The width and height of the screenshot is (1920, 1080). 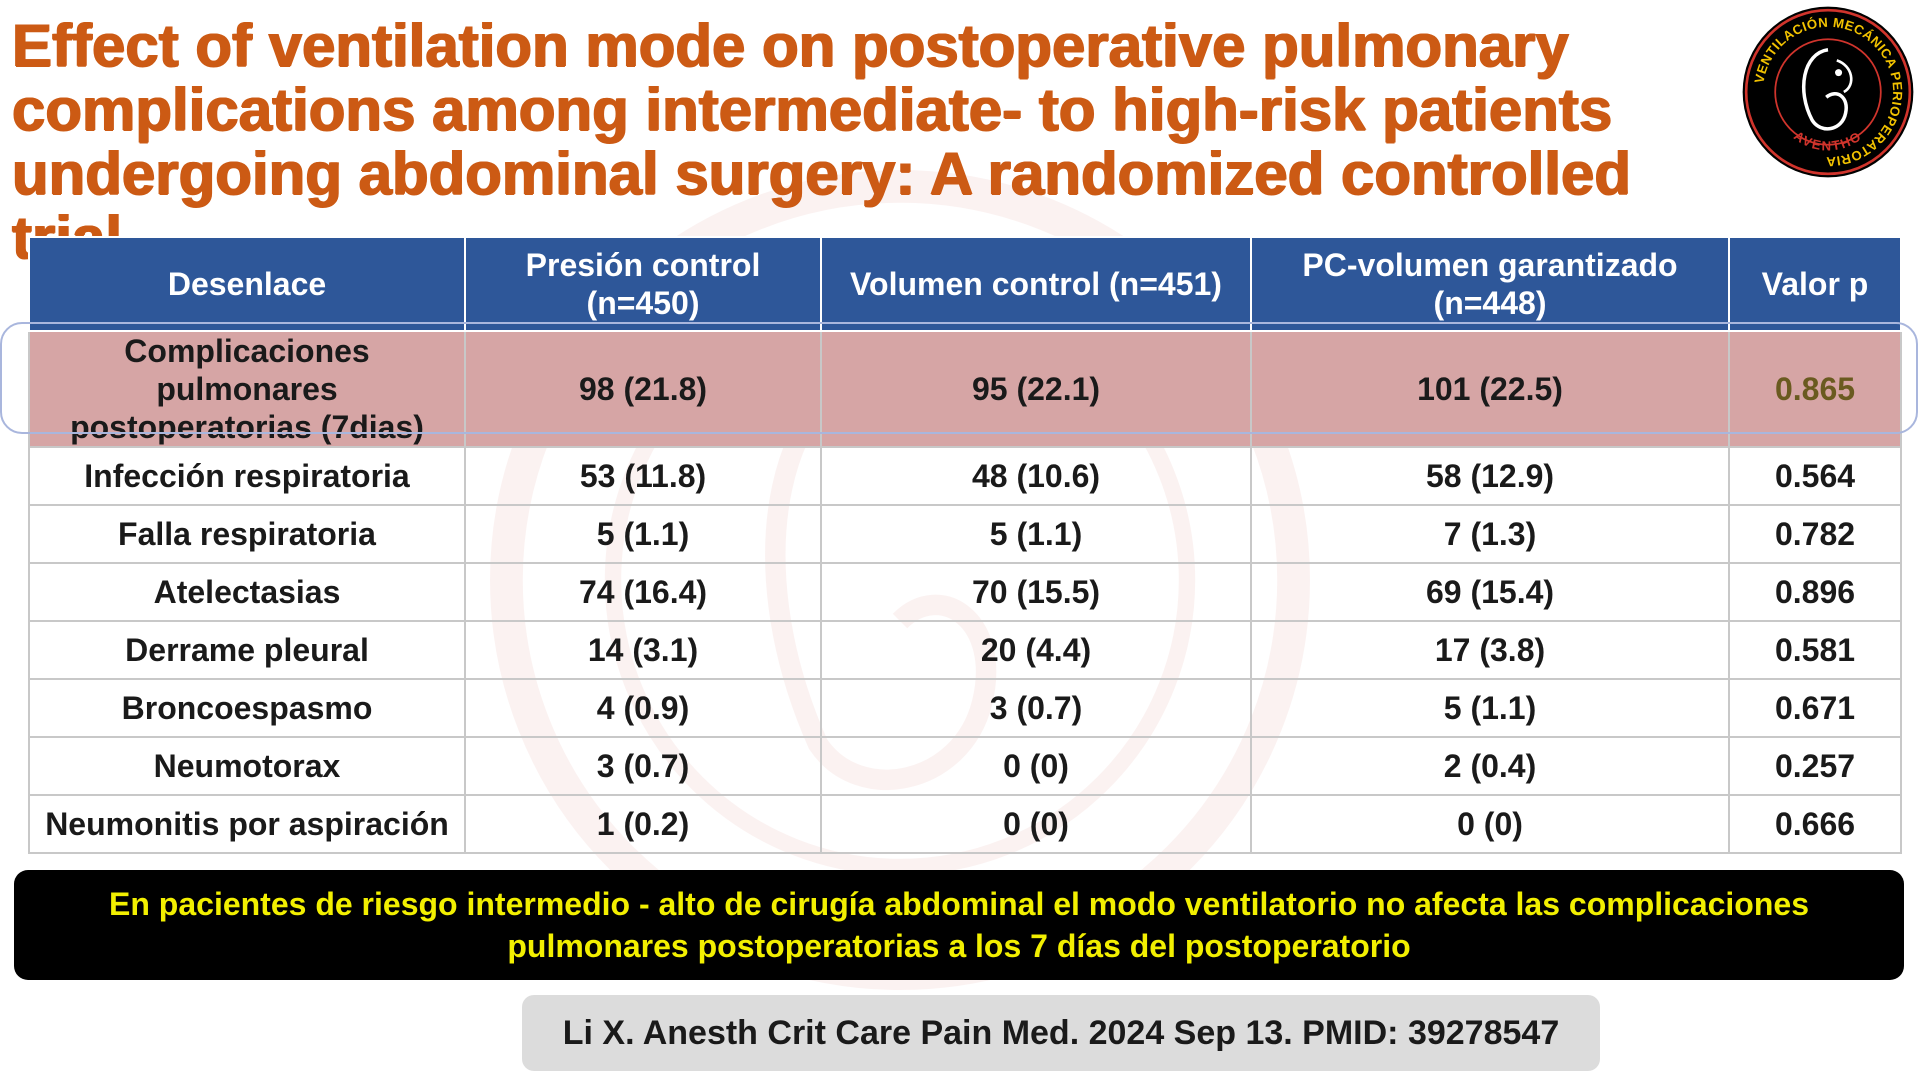 What do you see at coordinates (1036, 534) in the screenshot?
I see `vc-cell: 5 (1.1)` at bounding box center [1036, 534].